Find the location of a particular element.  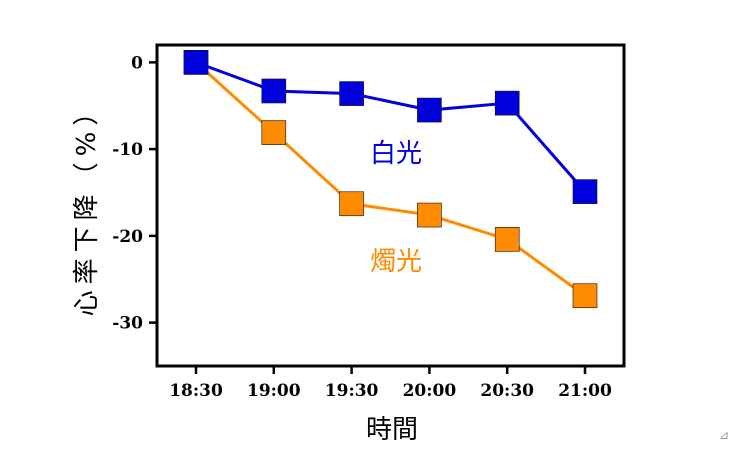

series-label: 白光 is located at coordinates (396, 154).